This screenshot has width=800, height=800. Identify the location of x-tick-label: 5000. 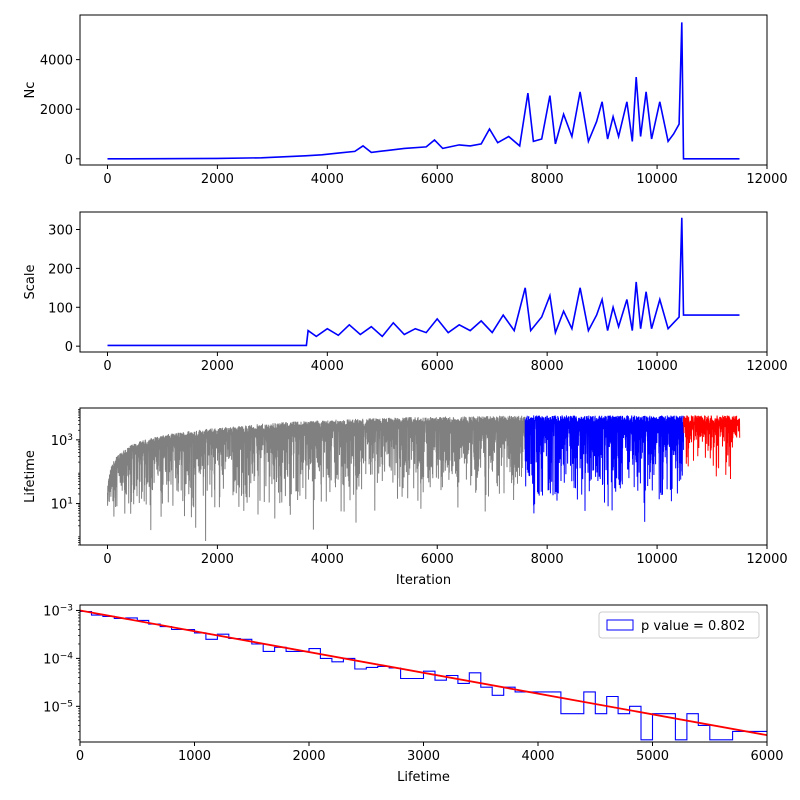
(652, 756).